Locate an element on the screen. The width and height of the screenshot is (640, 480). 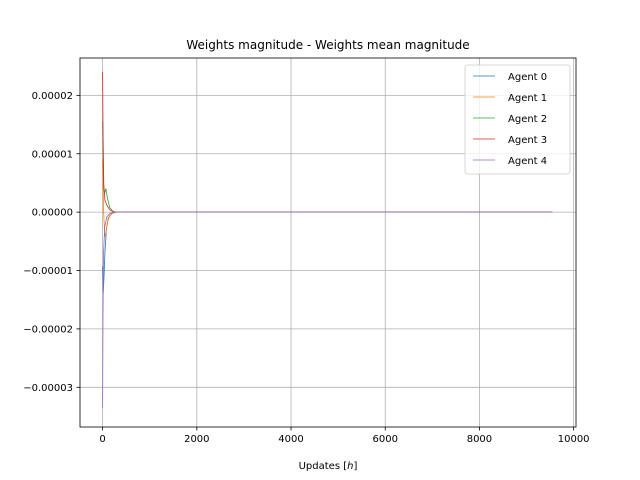
x-tick-label: 0 is located at coordinates (102, 439).